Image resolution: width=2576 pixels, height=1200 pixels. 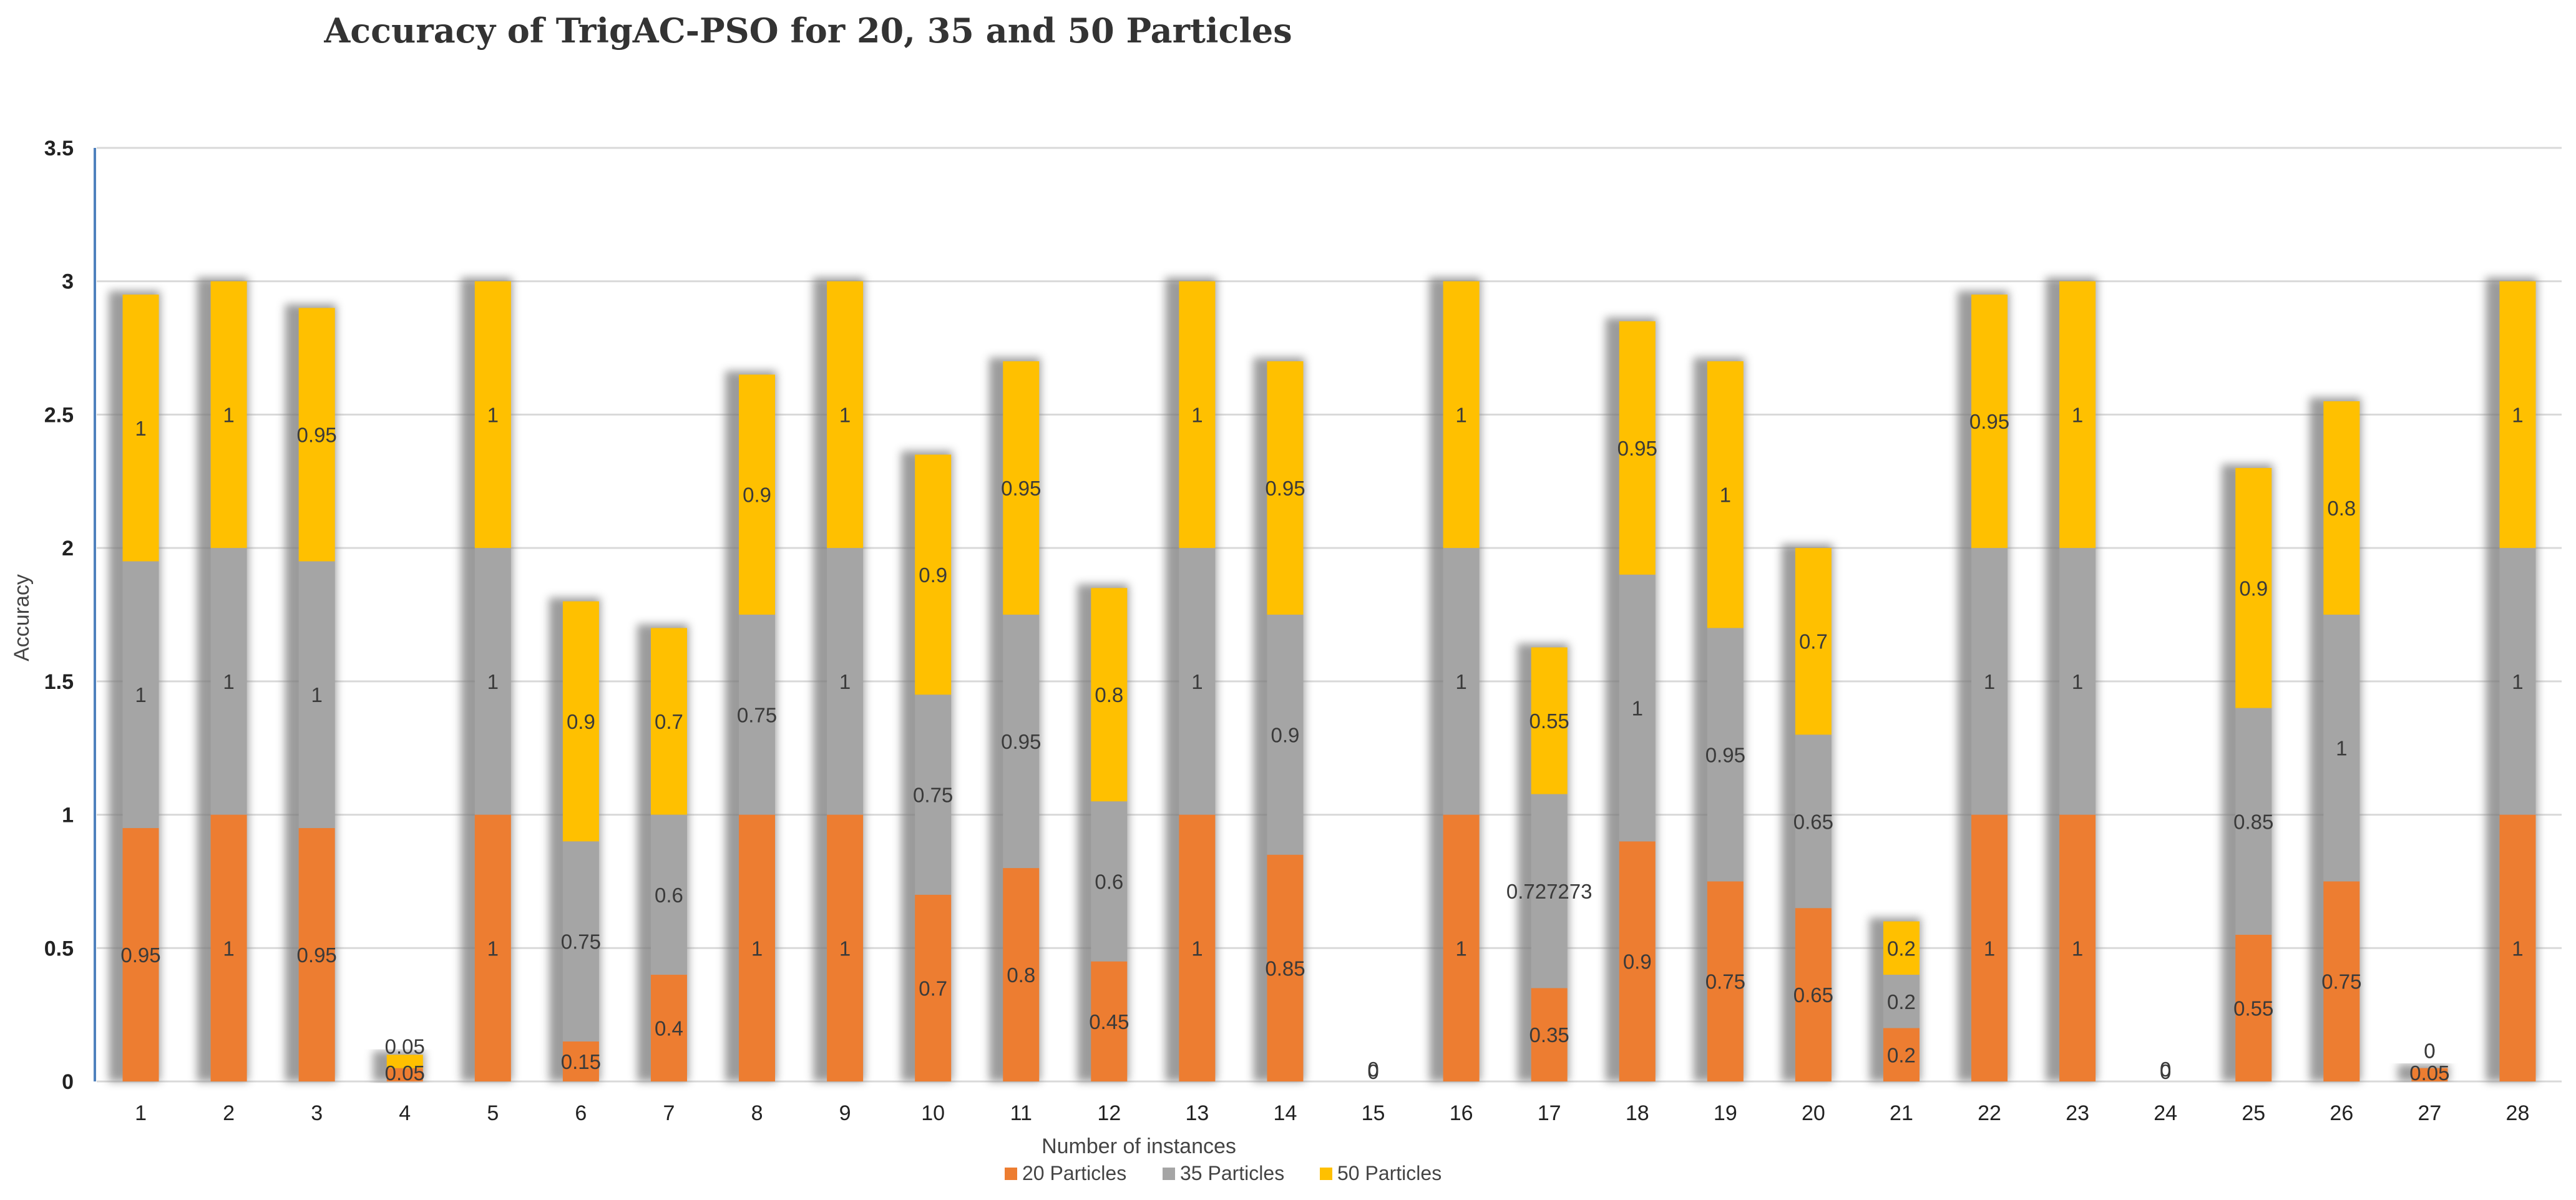 I want to click on data-label: 0.15, so click(x=581, y=1061).